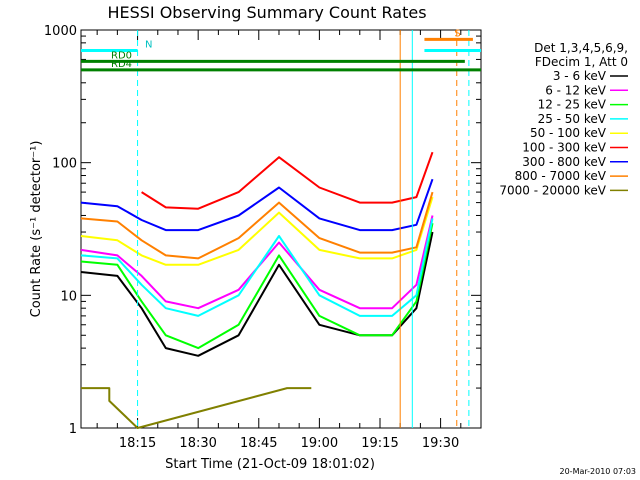 This screenshot has height=480, width=640. Describe the element at coordinates (568, 133) in the screenshot. I see `legend-label-4: 50 - 100 keV` at that location.